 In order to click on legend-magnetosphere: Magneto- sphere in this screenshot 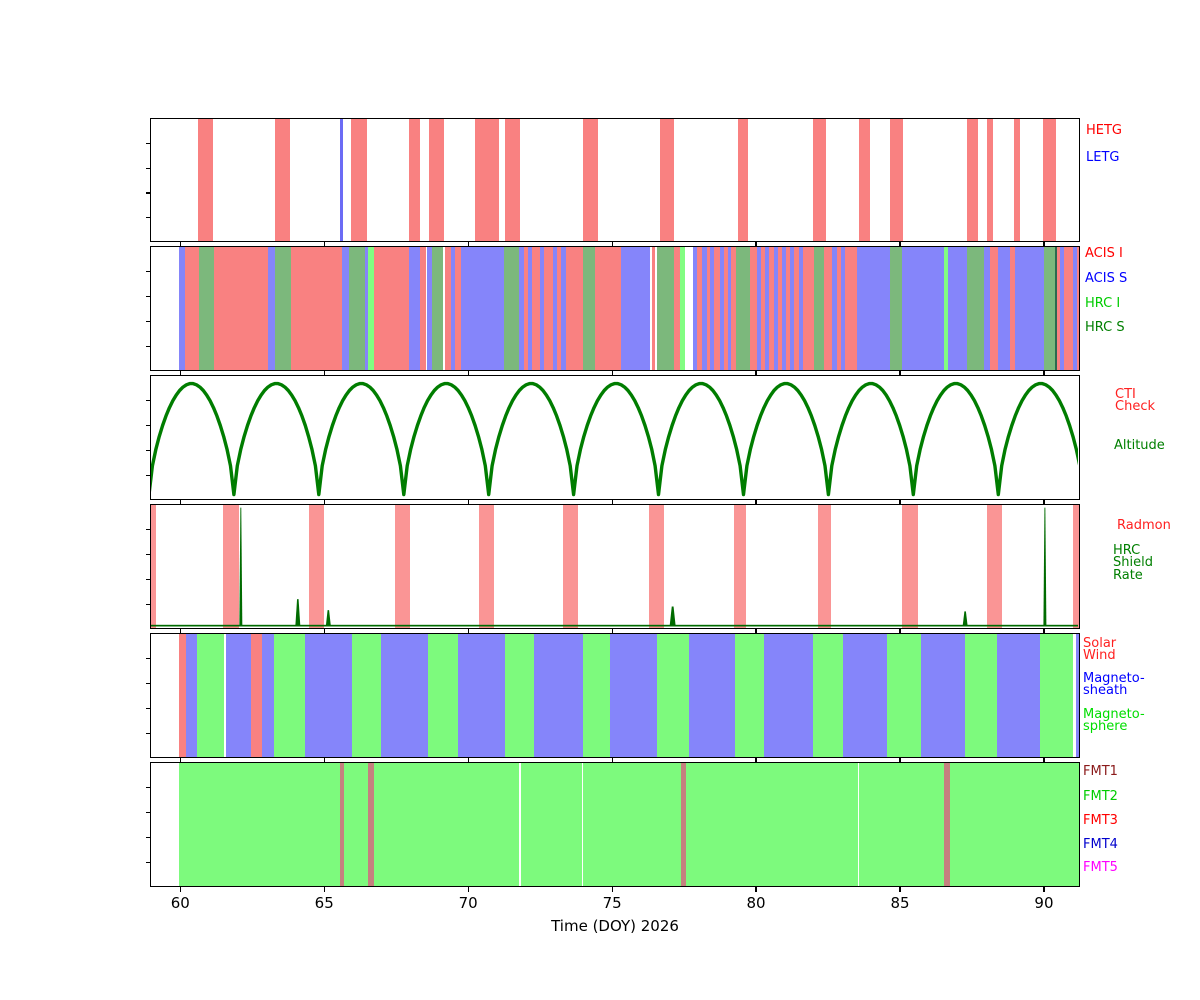, I will do `click(1114, 721)`.